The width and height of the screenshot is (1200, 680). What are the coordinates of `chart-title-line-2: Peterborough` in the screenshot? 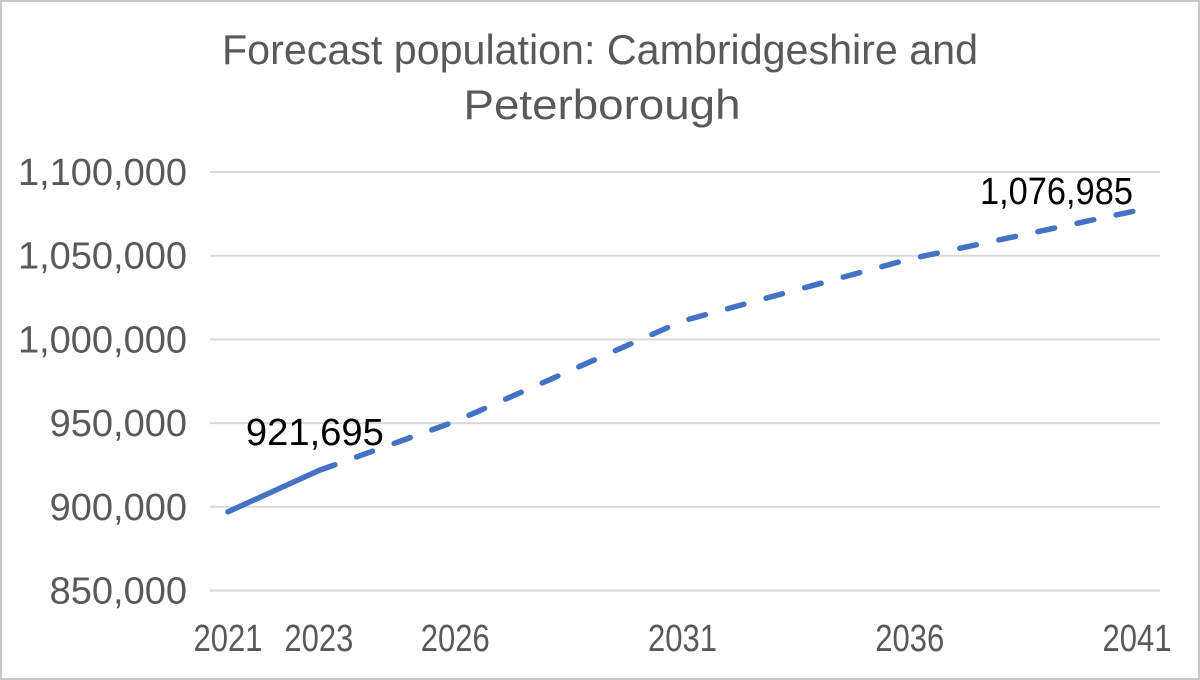 It's located at (602, 104).